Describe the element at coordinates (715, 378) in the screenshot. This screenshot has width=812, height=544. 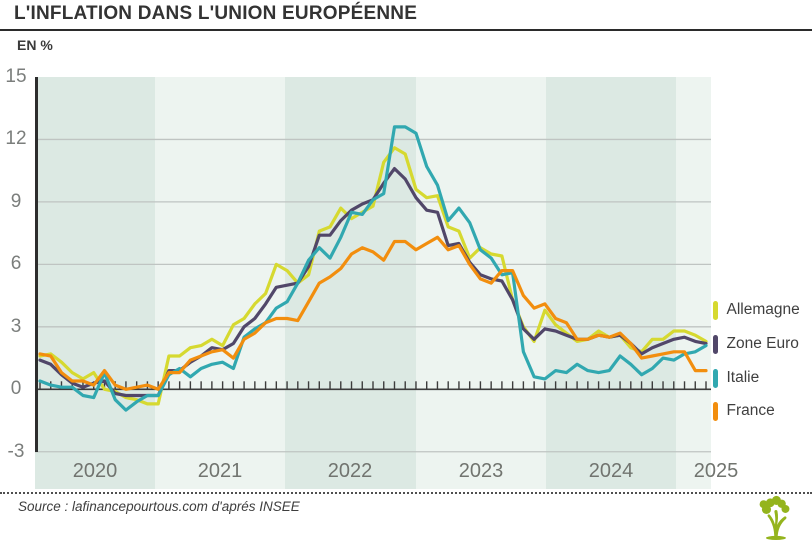
I see `italie-color-swatch` at that location.